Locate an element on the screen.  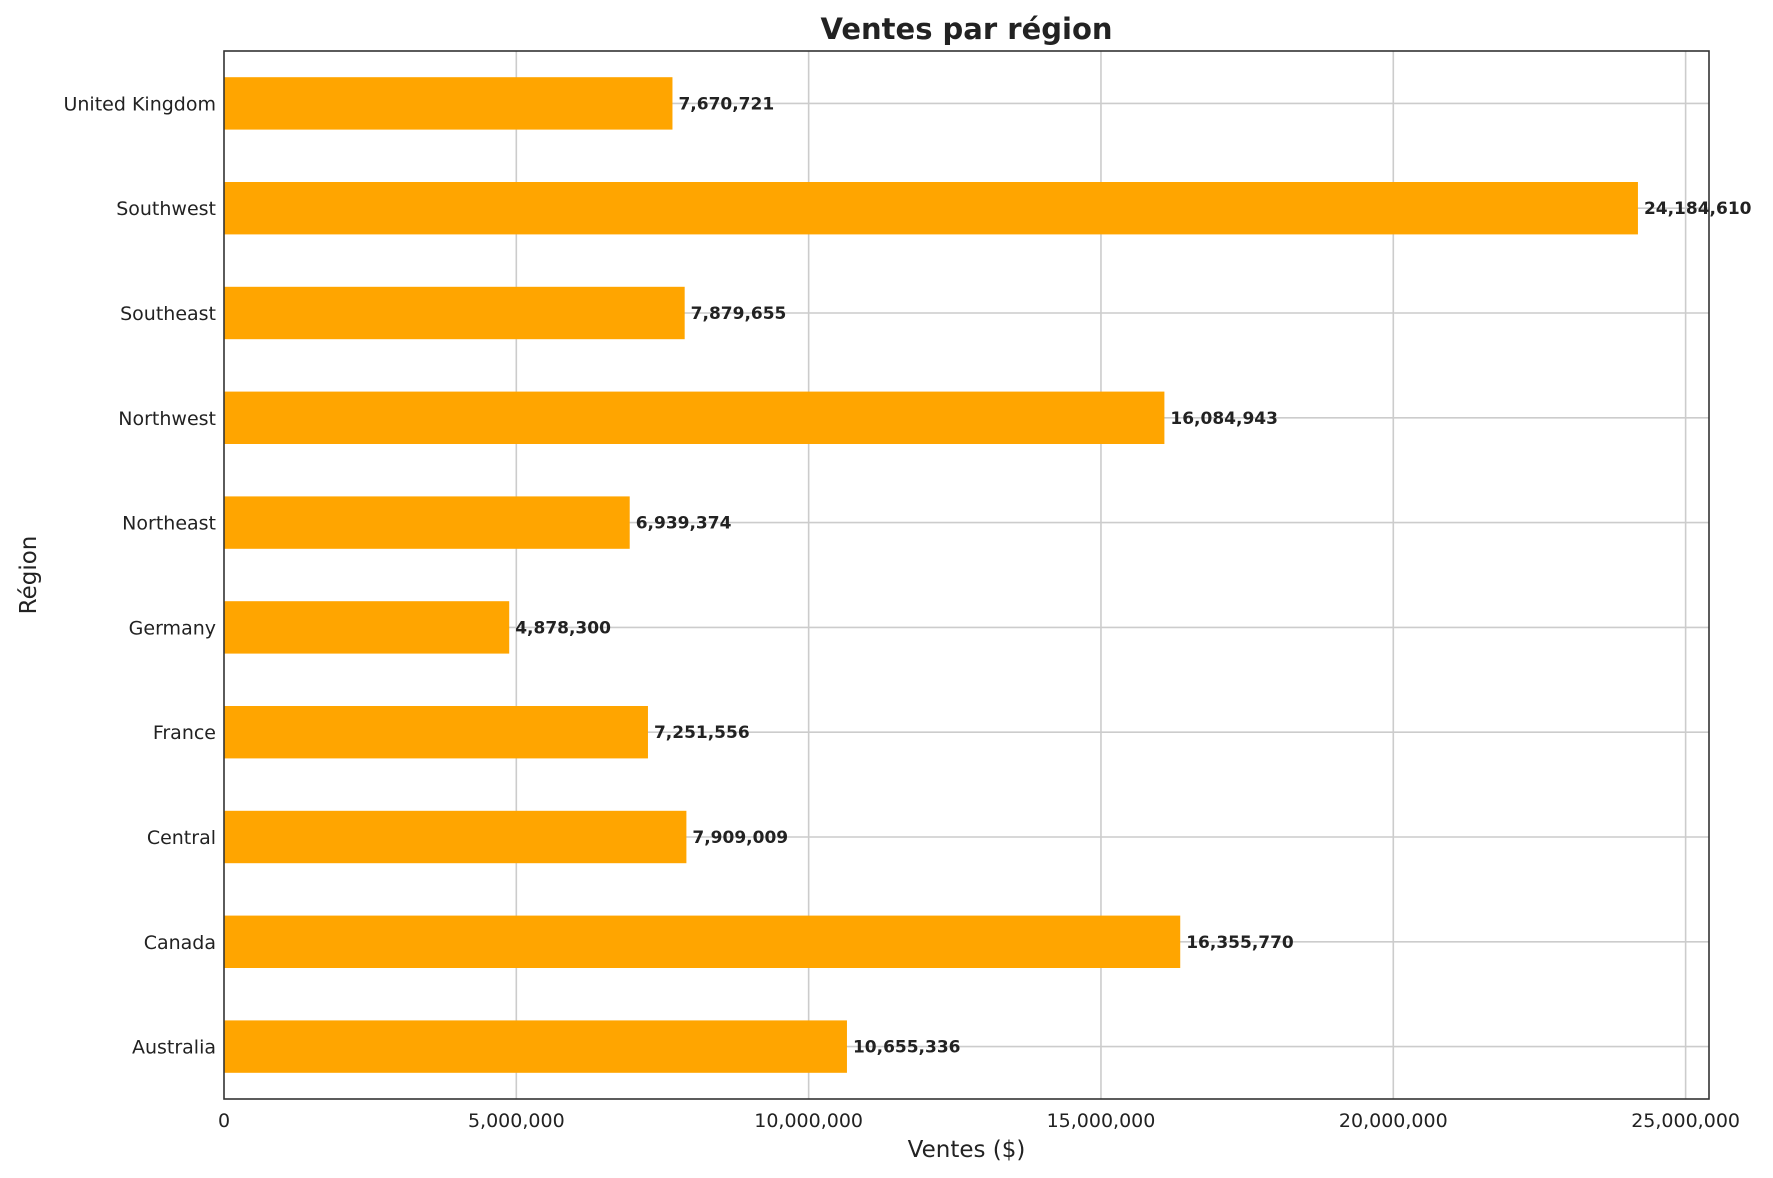
y-tick-label: France is located at coordinates (184, 733).